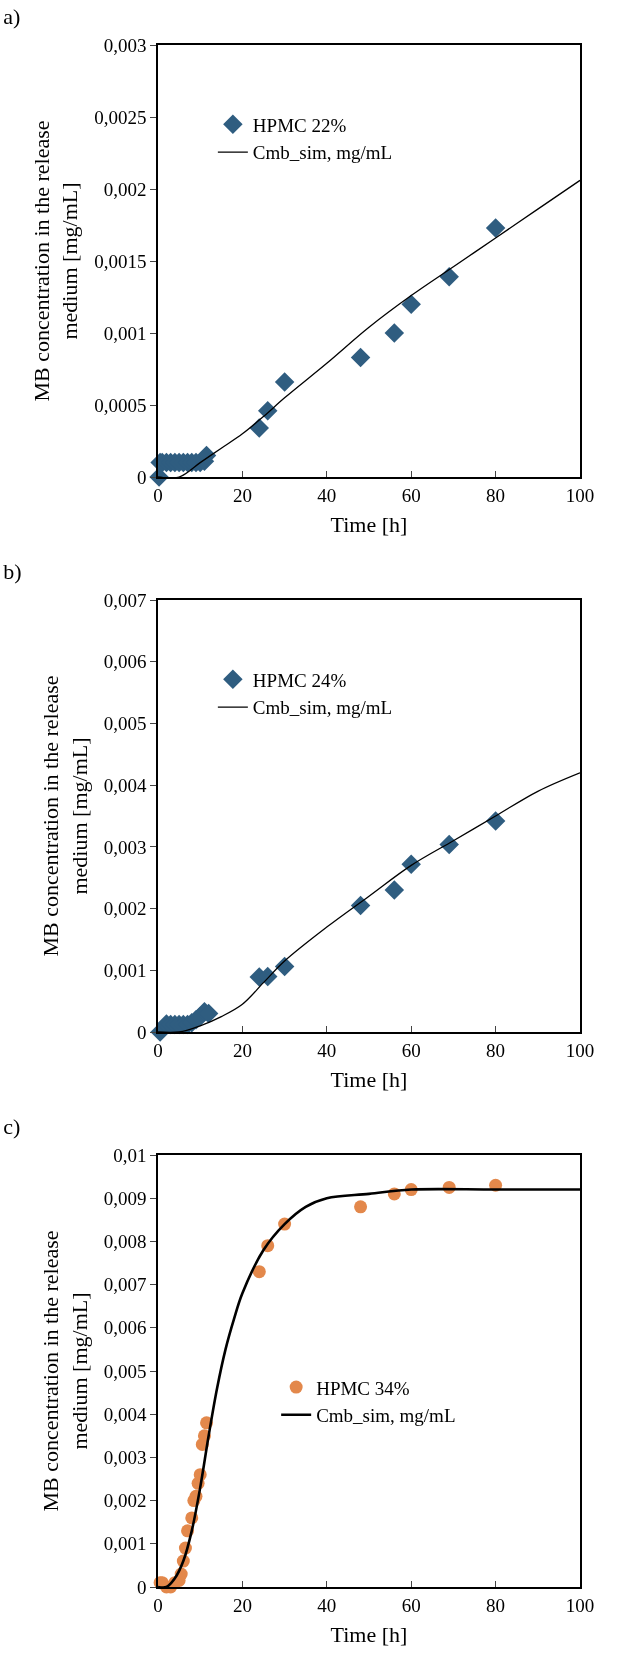 Image resolution: width=630 pixels, height=1665 pixels. What do you see at coordinates (299, 680) in the screenshot?
I see `legend-label: HPMC 24%` at bounding box center [299, 680].